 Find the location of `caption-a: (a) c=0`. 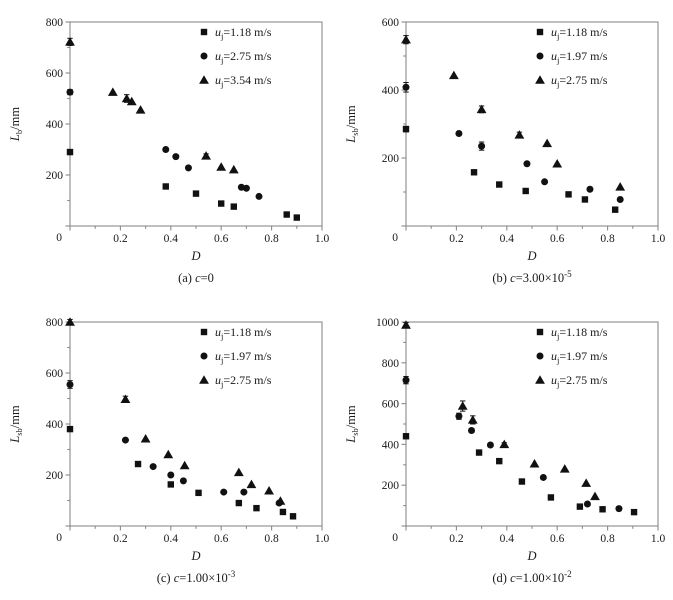

caption-a: (a) c=0 is located at coordinates (196, 278).